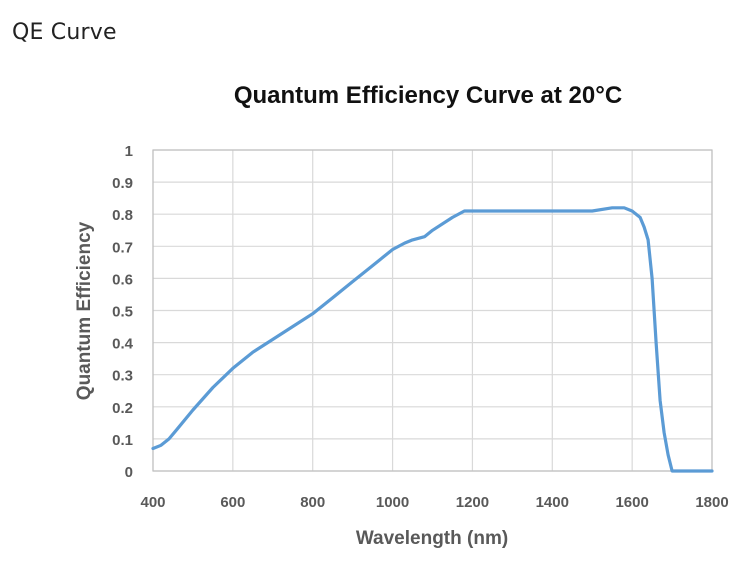 The width and height of the screenshot is (754, 576). I want to click on y-tick-label: 0.8, so click(122, 215).